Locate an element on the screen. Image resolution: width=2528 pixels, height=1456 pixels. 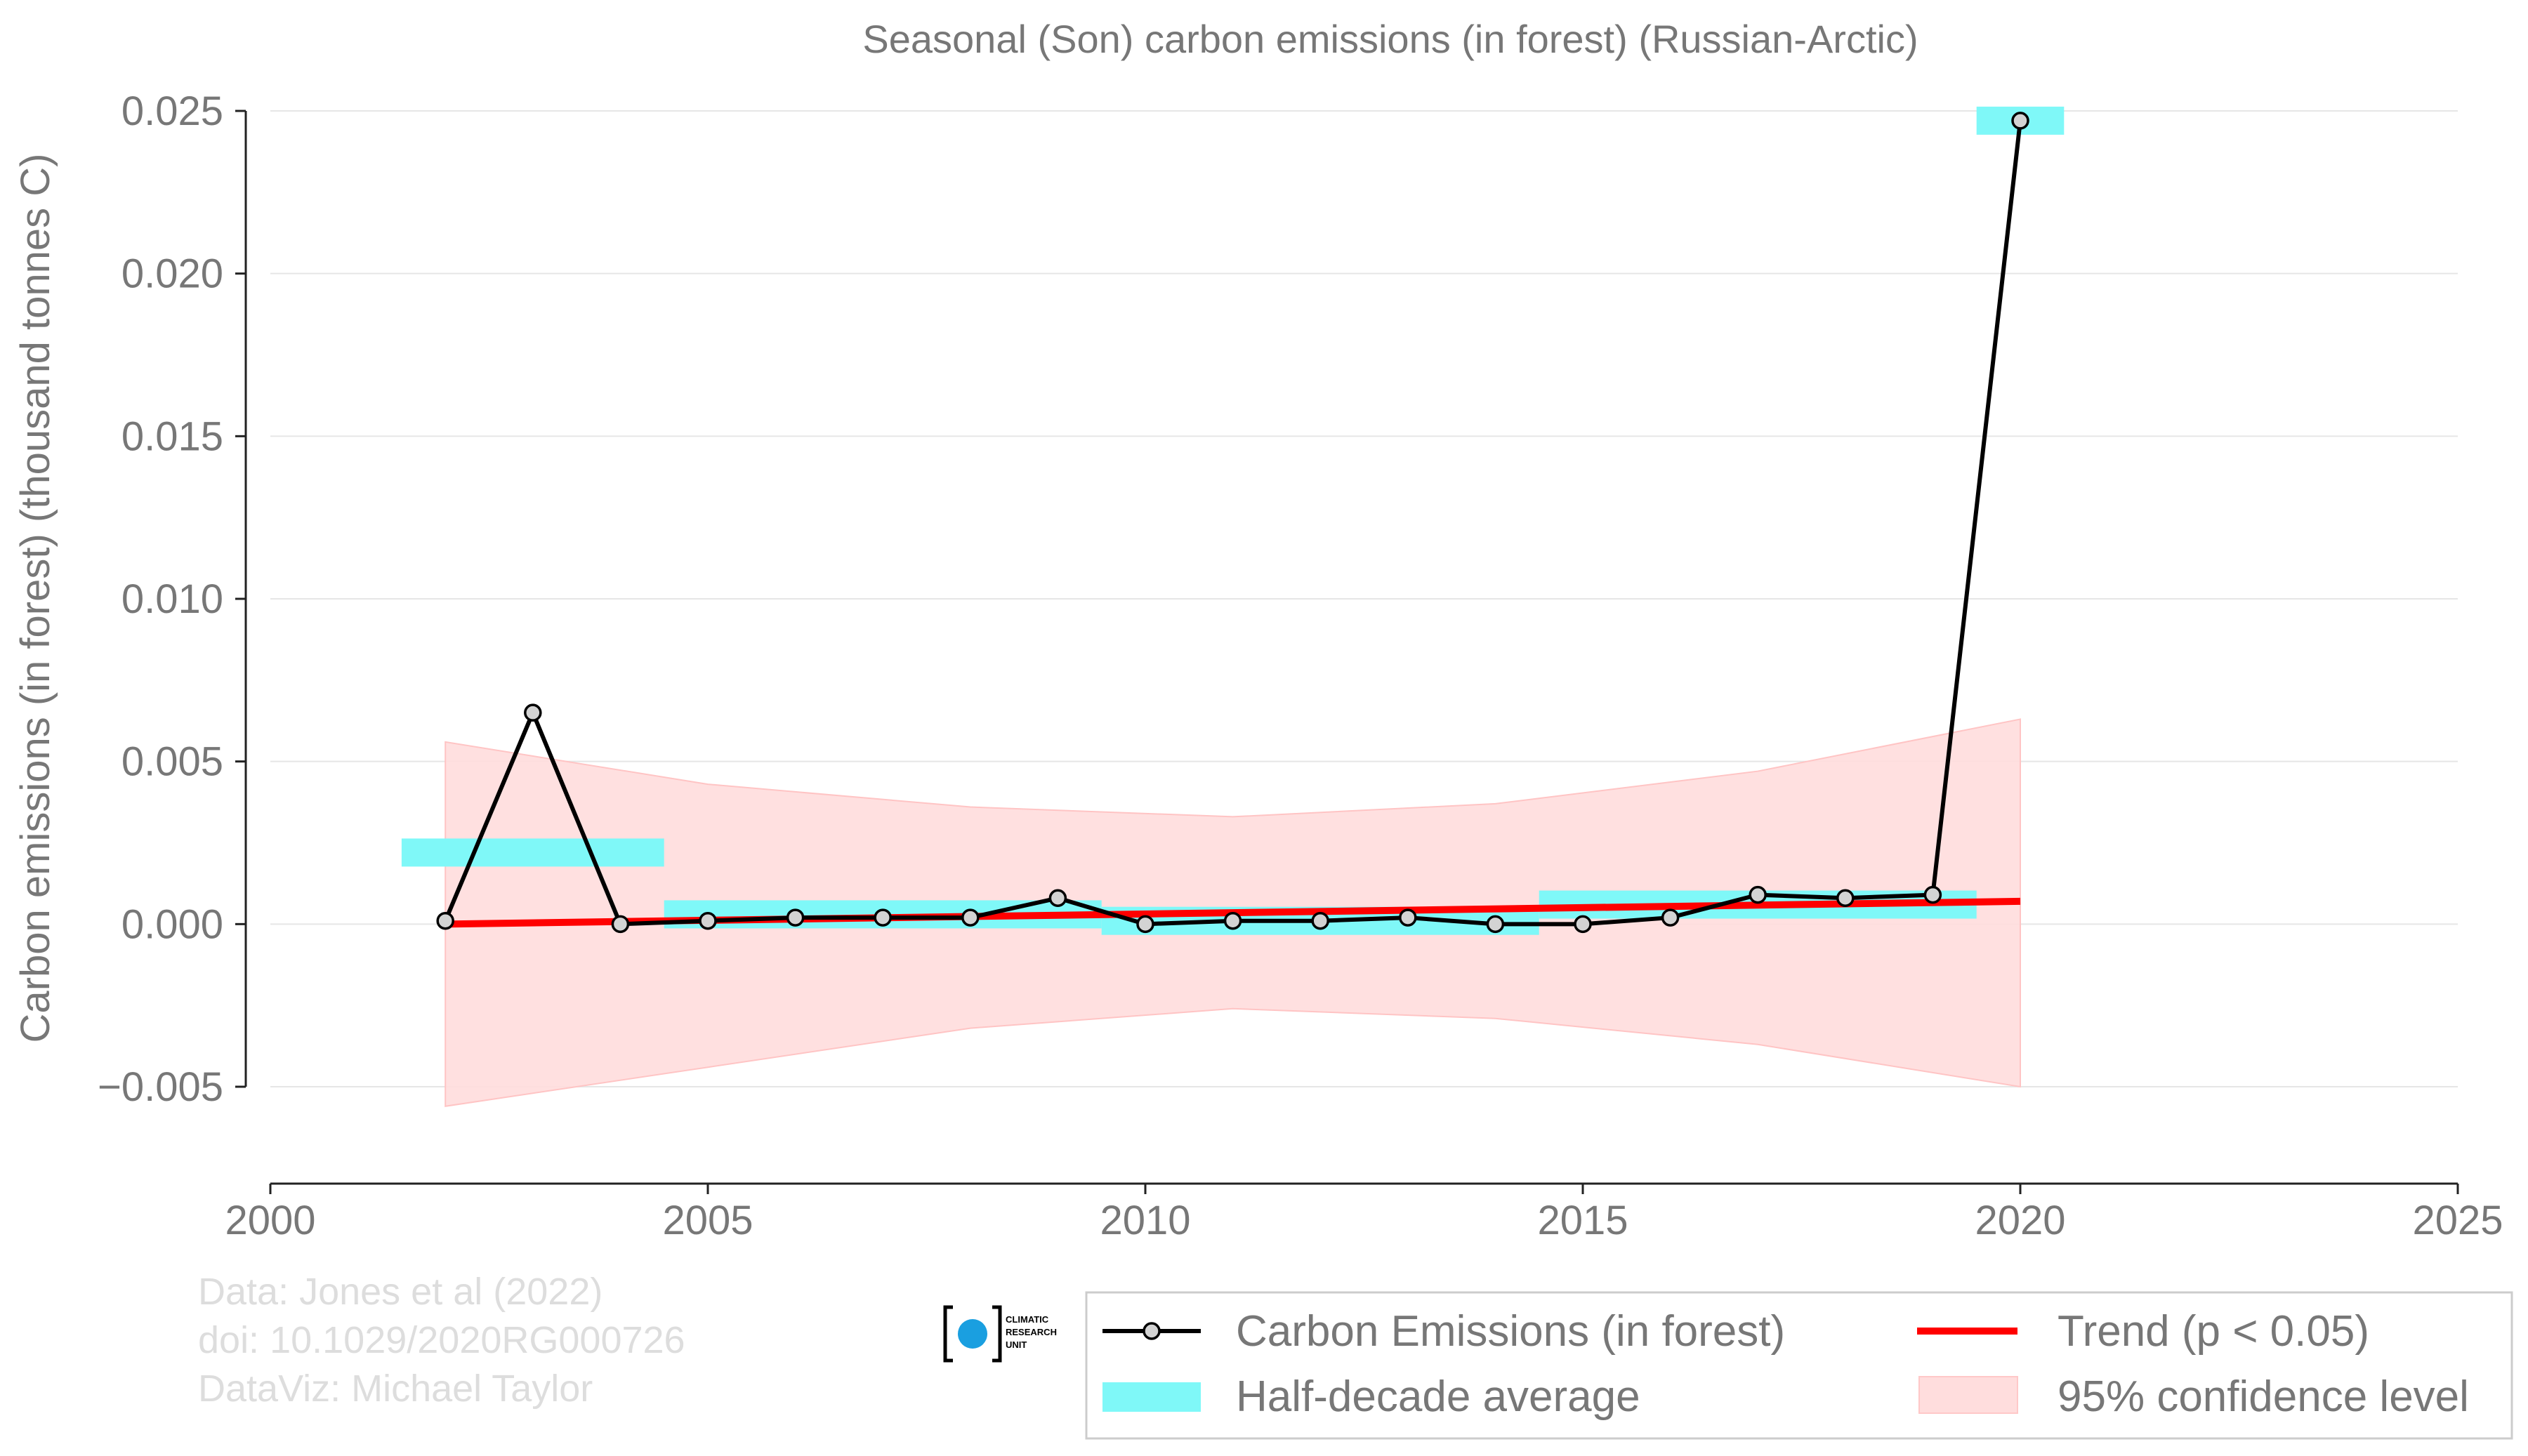
logo-bracket-right is located at coordinates (997, 1334).